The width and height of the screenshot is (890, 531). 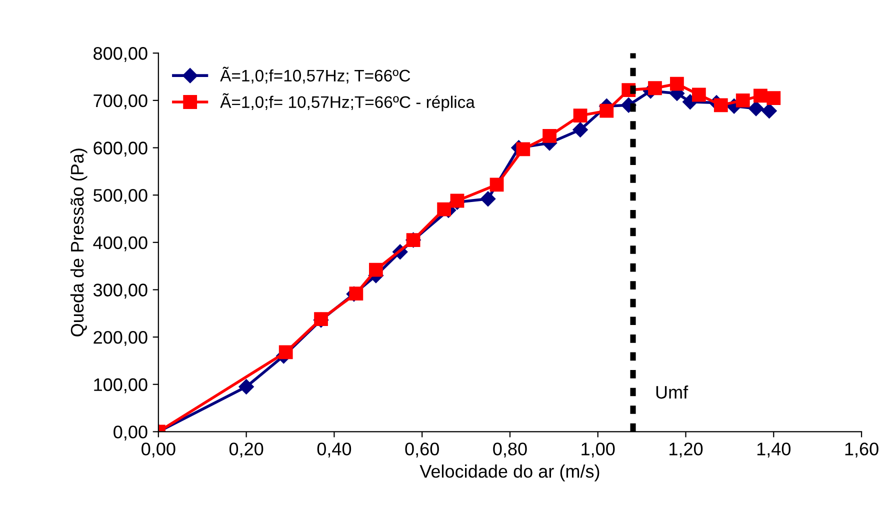 What do you see at coordinates (131, 433) in the screenshot?
I see `y-tick-label: 0,00` at bounding box center [131, 433].